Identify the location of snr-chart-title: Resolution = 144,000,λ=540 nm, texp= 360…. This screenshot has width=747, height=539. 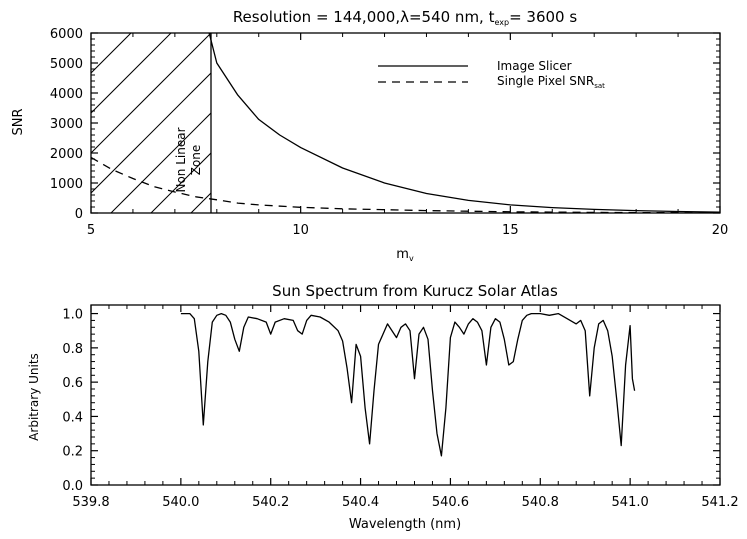
(405, 17).